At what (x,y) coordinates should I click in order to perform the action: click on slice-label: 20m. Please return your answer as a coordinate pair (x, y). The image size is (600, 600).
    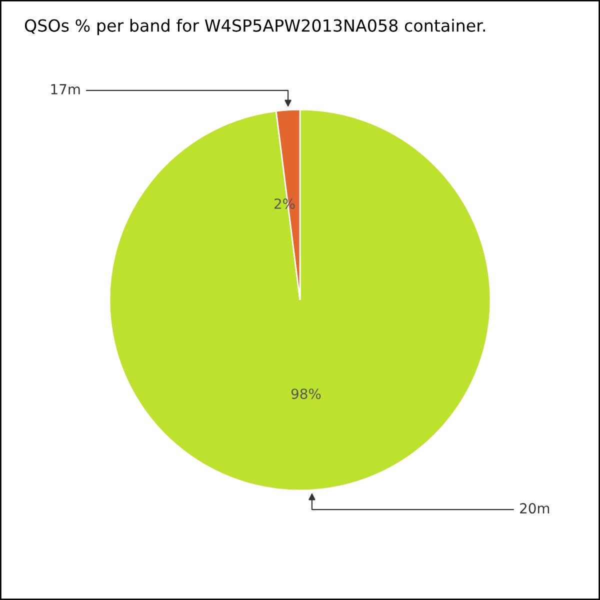
    Looking at the image, I should click on (535, 508).